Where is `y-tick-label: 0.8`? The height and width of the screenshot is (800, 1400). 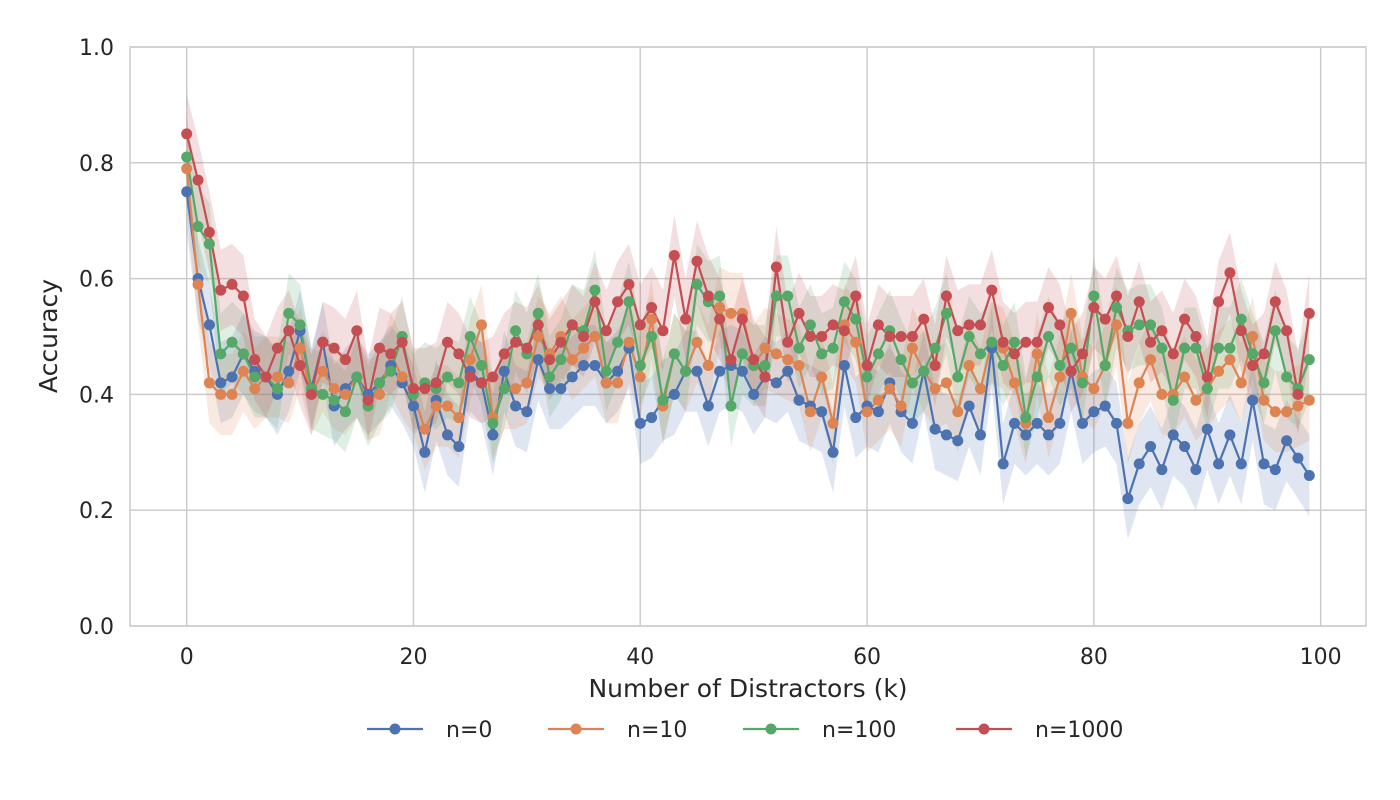
y-tick-label: 0.8 is located at coordinates (96, 164).